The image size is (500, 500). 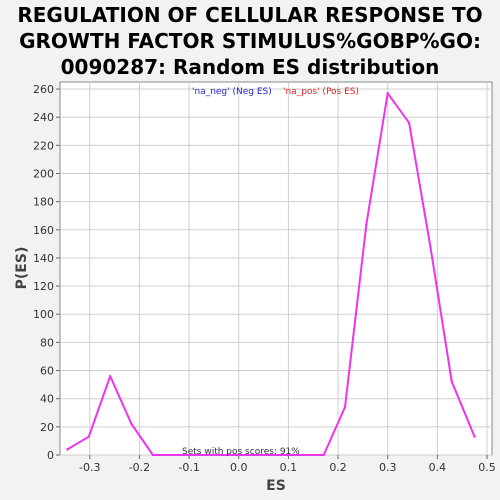 I want to click on y-tick-label: 80, so click(x=47, y=342).